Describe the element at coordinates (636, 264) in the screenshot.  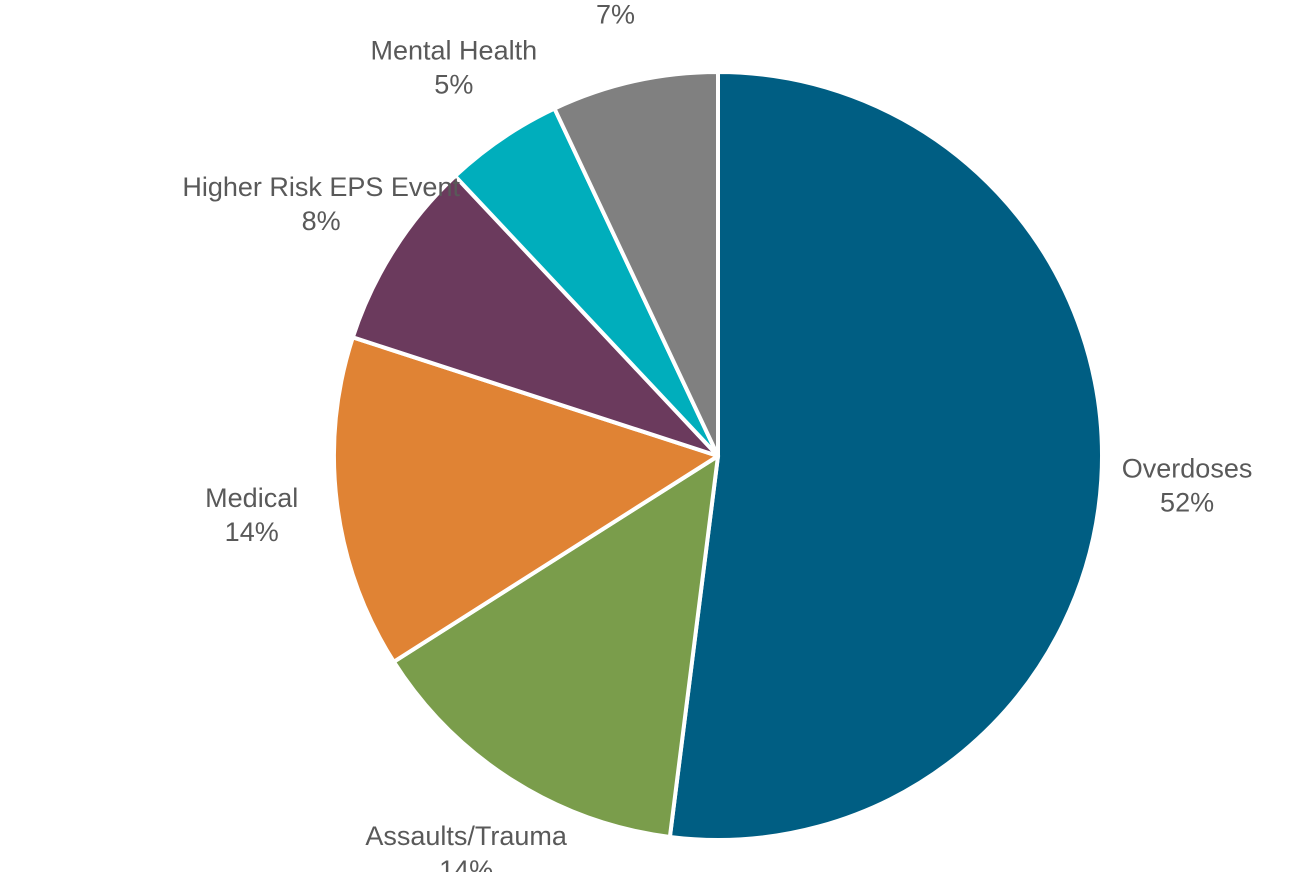
I see `pie-slice-other` at that location.